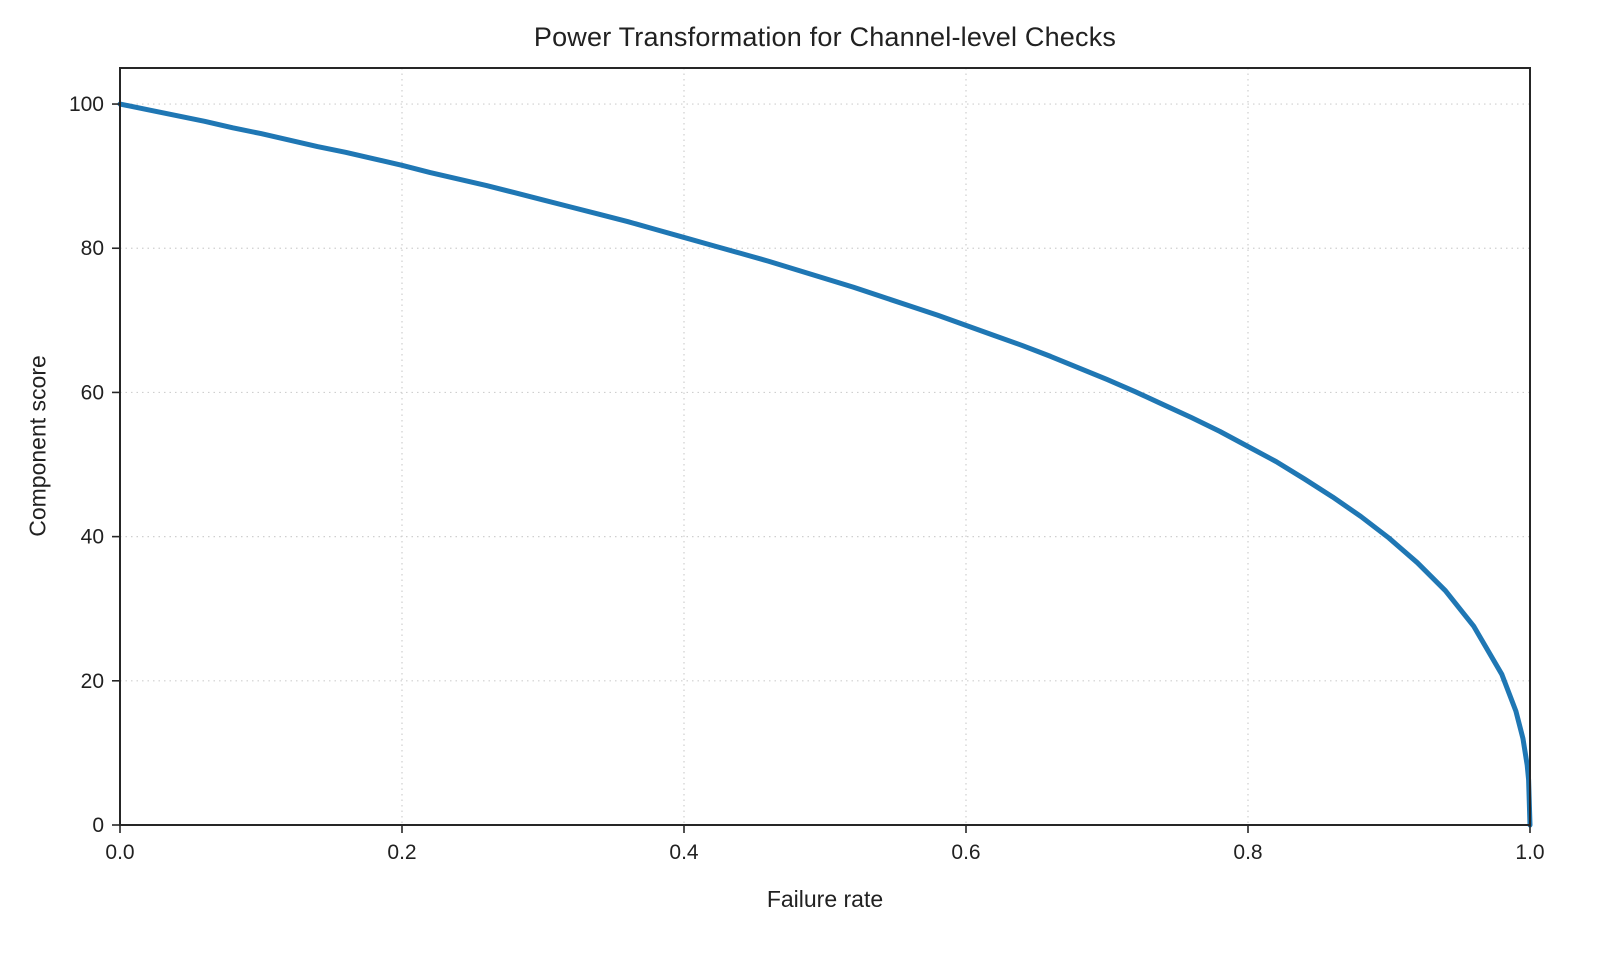 The width and height of the screenshot is (1600, 960). I want to click on y-tick-label: 20, so click(92, 681).